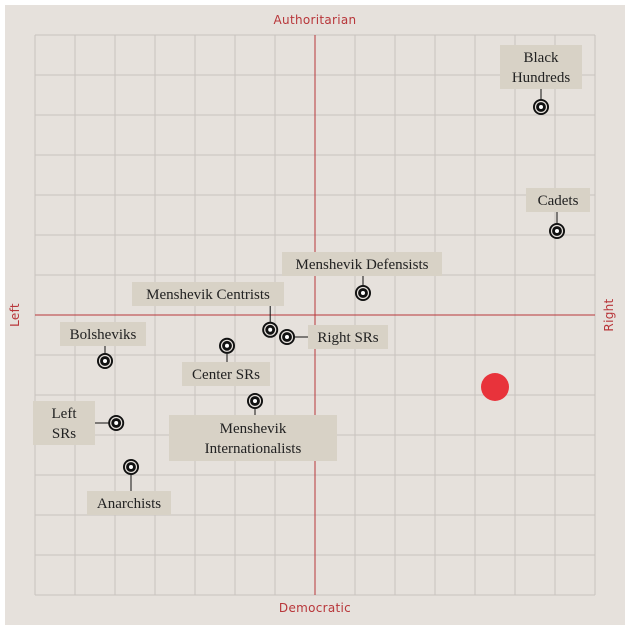 The width and height of the screenshot is (630, 630). Describe the element at coordinates (253, 449) in the screenshot. I see `point-label: Internationalists` at that location.